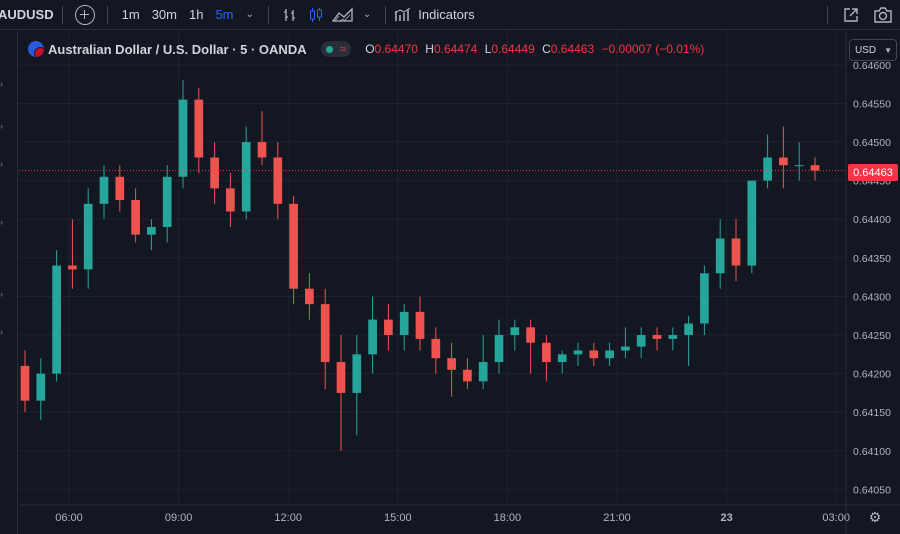 This screenshot has width=900, height=534. I want to click on low-label: L, so click(488, 49).